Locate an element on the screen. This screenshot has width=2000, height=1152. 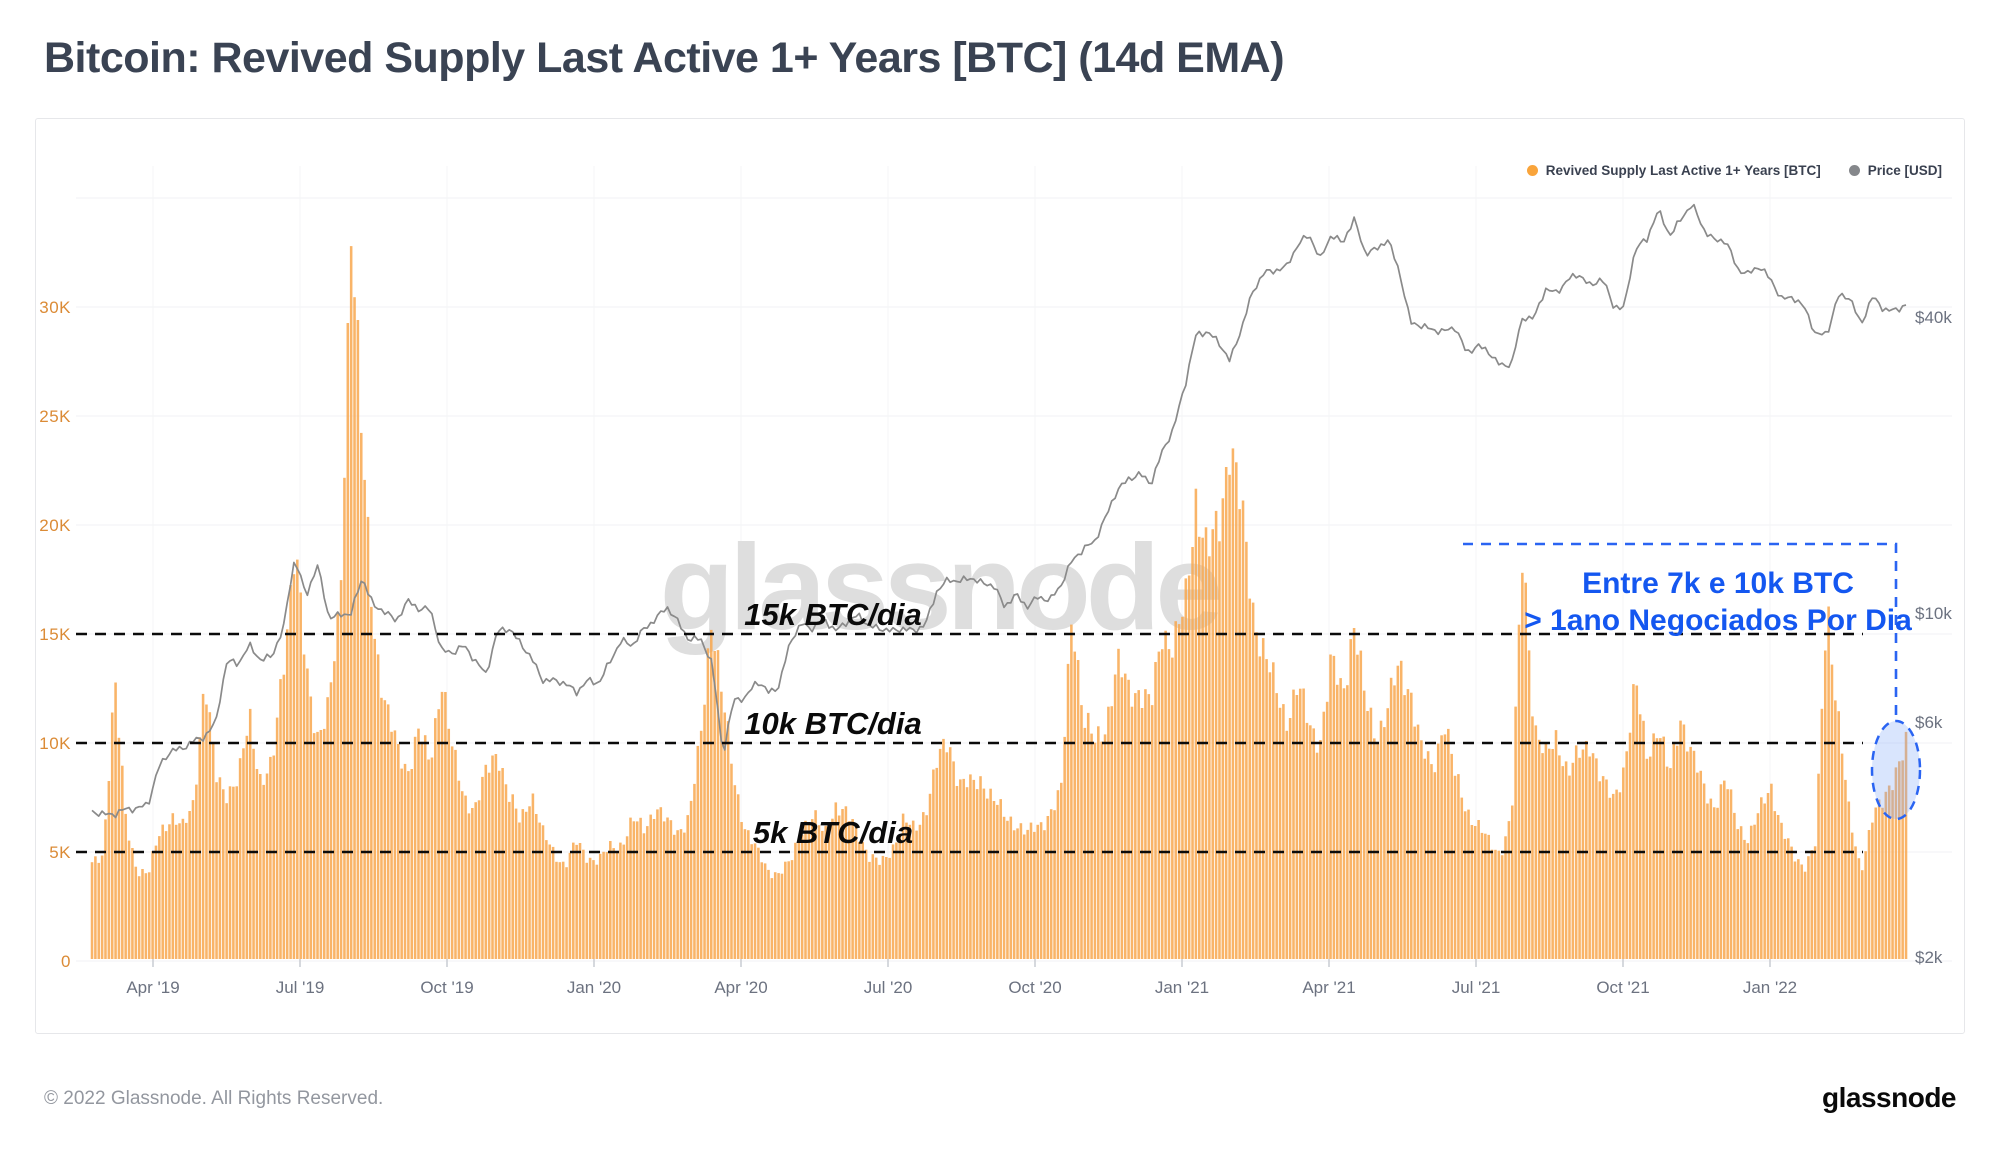
legend-item: Price [USD] is located at coordinates (1895, 170).